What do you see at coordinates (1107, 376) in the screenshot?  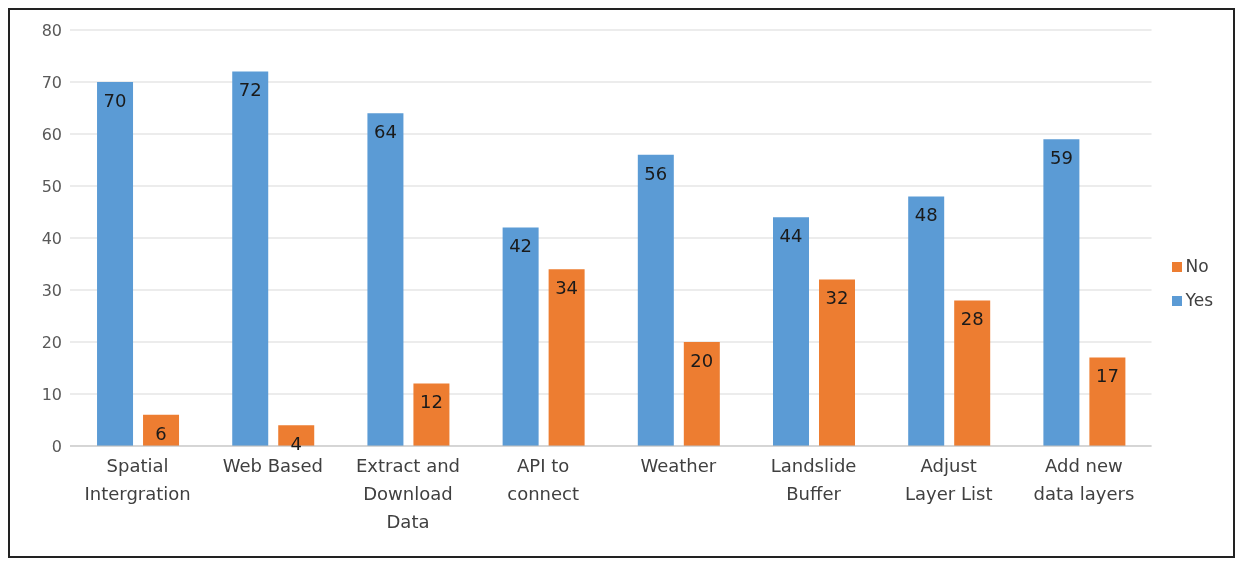 I see `data-label: 17` at bounding box center [1107, 376].